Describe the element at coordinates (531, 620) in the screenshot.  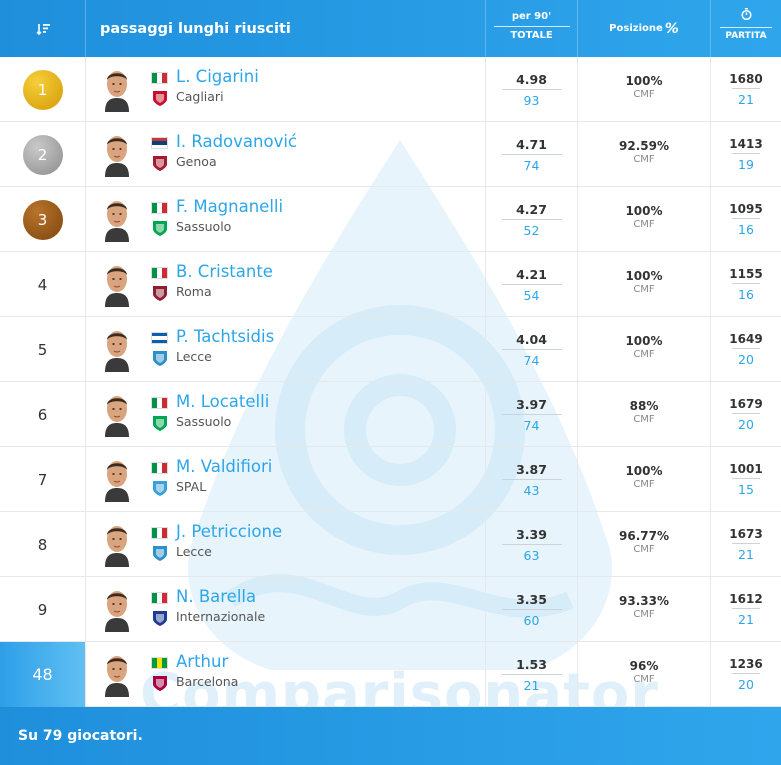
I see `total-value: 60` at that location.